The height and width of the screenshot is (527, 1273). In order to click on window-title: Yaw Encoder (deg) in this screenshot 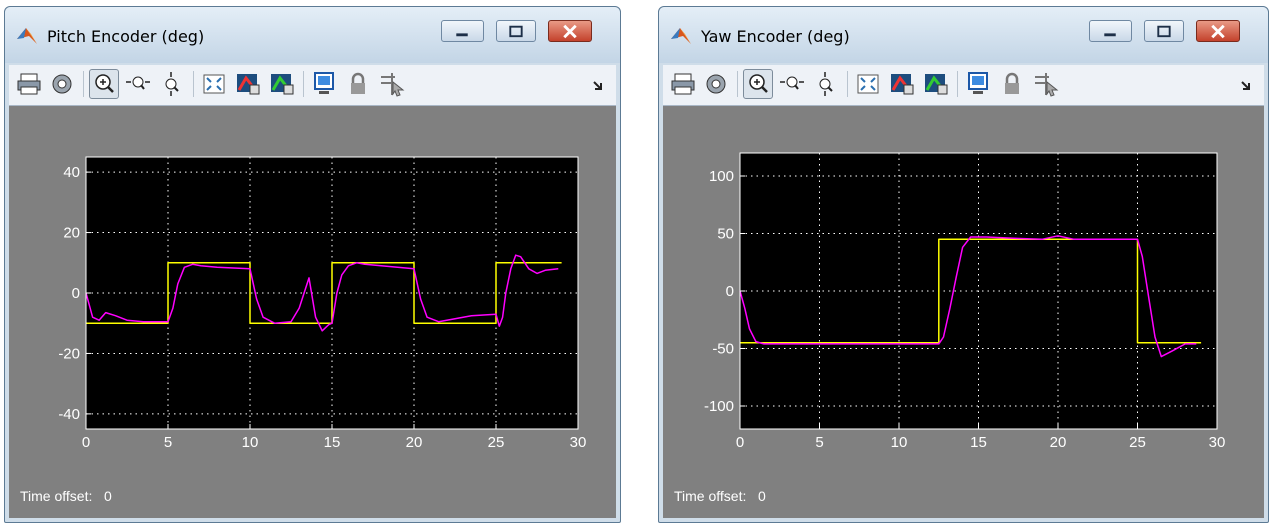, I will do `click(775, 36)`.